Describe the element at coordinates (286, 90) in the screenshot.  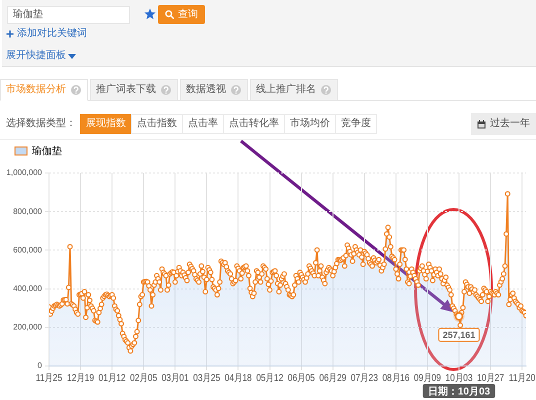
I see `text: 线上推广排名` at that location.